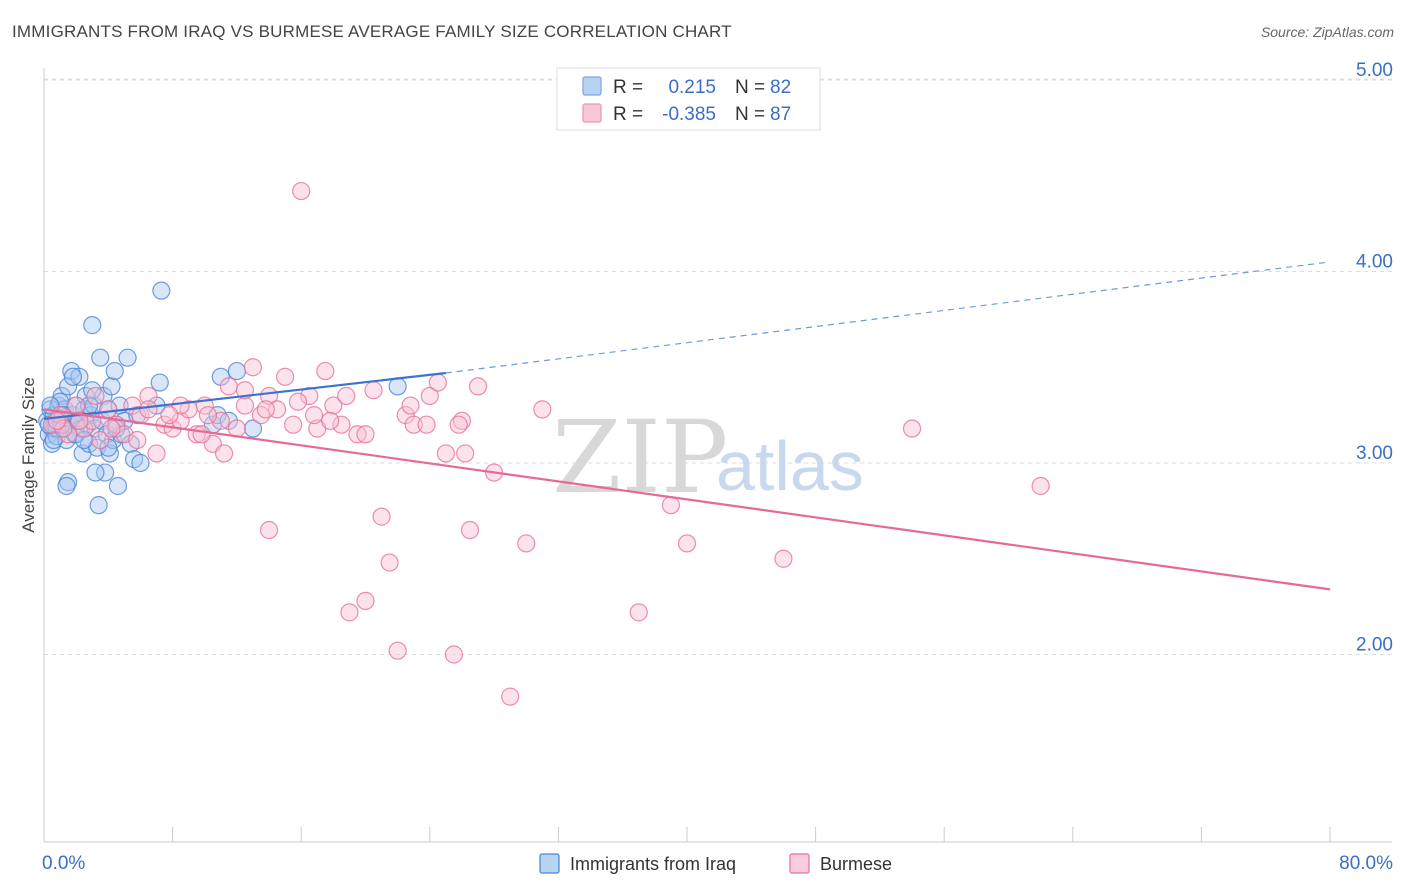 The height and width of the screenshot is (892, 1406). I want to click on watermark: ZIP atlas, so click(708, 457).